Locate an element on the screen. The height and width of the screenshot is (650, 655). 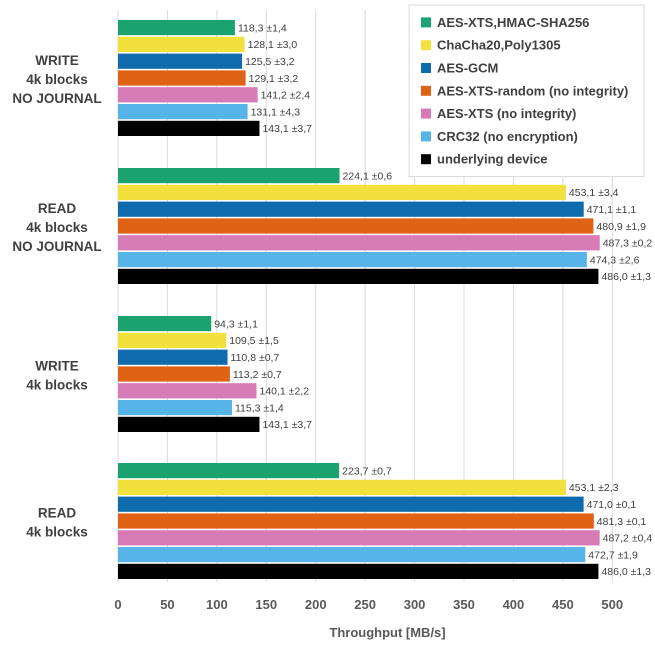
x-tick-label: 500 is located at coordinates (612, 604).